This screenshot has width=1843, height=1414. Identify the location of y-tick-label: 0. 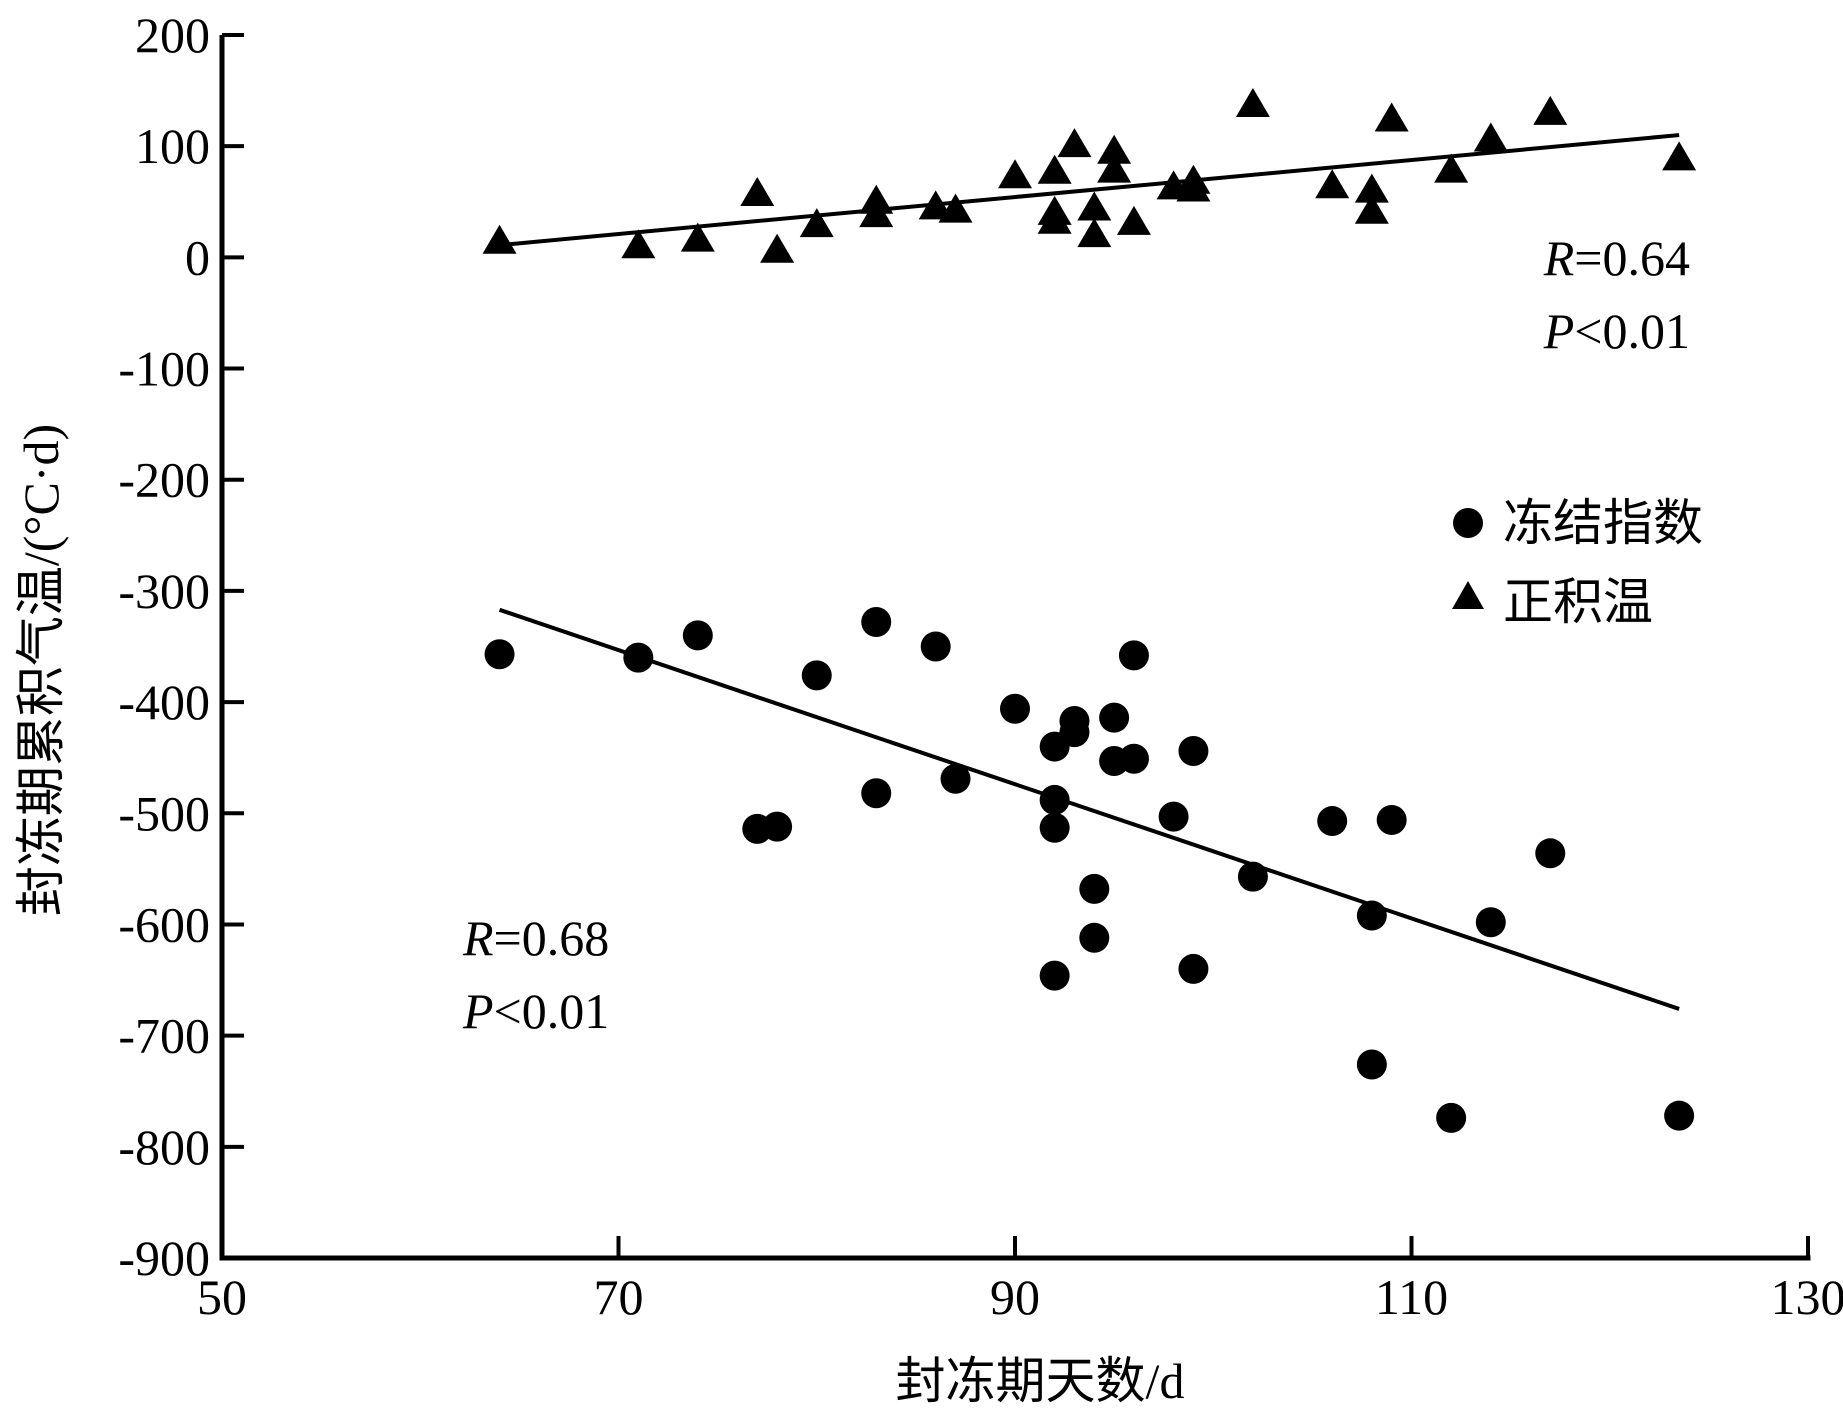
(197, 257).